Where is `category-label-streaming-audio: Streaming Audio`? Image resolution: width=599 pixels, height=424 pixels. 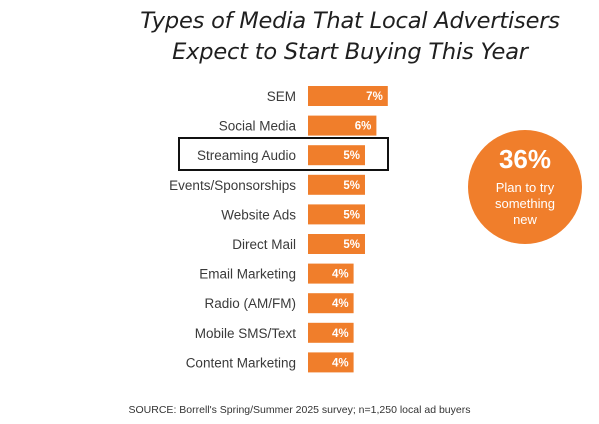 category-label-streaming-audio: Streaming Audio is located at coordinates (246, 155).